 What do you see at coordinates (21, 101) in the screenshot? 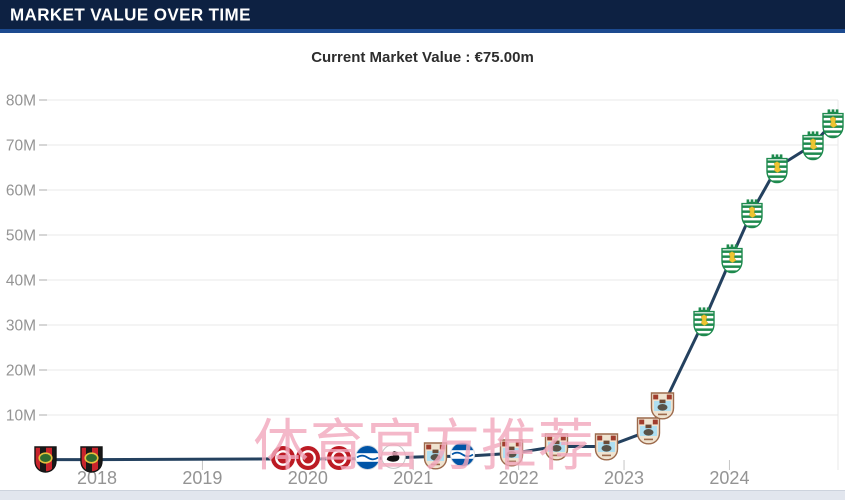
I see `y-axis-label: 80M` at bounding box center [21, 101].